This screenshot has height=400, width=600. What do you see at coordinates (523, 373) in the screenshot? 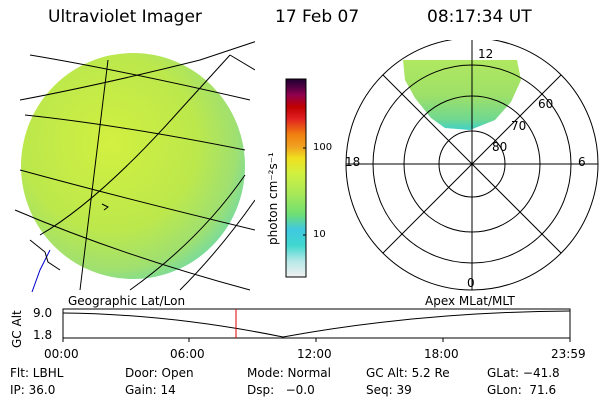
I see `info-glat: GLat: −41.8` at bounding box center [523, 373].